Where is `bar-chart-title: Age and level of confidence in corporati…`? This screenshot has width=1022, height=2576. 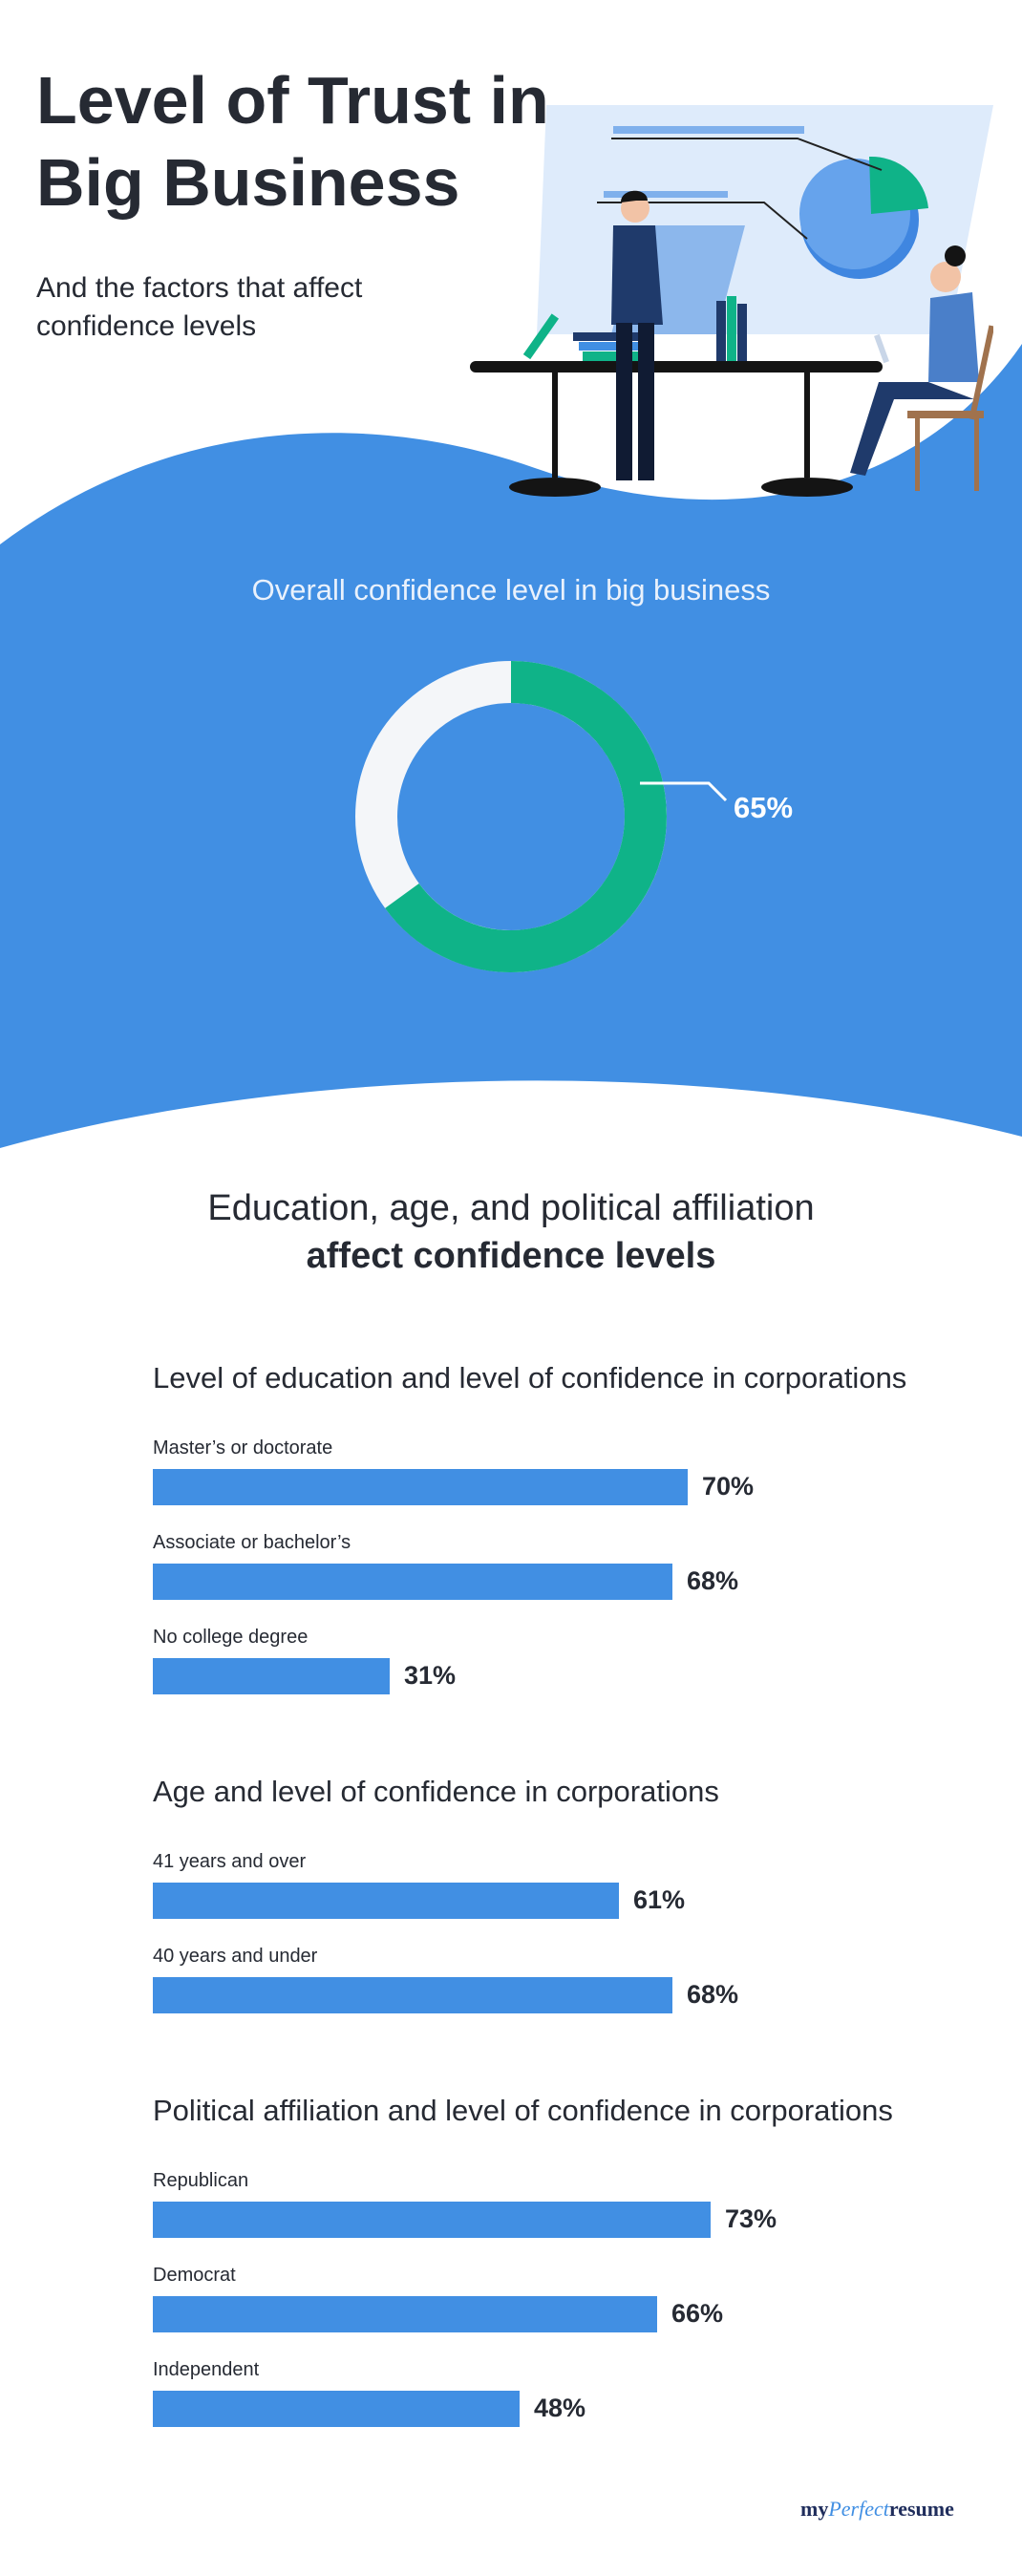 bar-chart-title: Age and level of confidence in corporati… is located at coordinates (436, 1791).